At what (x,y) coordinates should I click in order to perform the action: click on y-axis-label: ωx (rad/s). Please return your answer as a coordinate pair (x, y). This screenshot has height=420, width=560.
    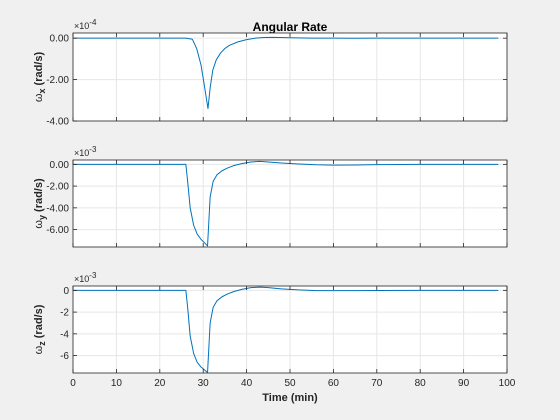
    Looking at the image, I should click on (40, 77).